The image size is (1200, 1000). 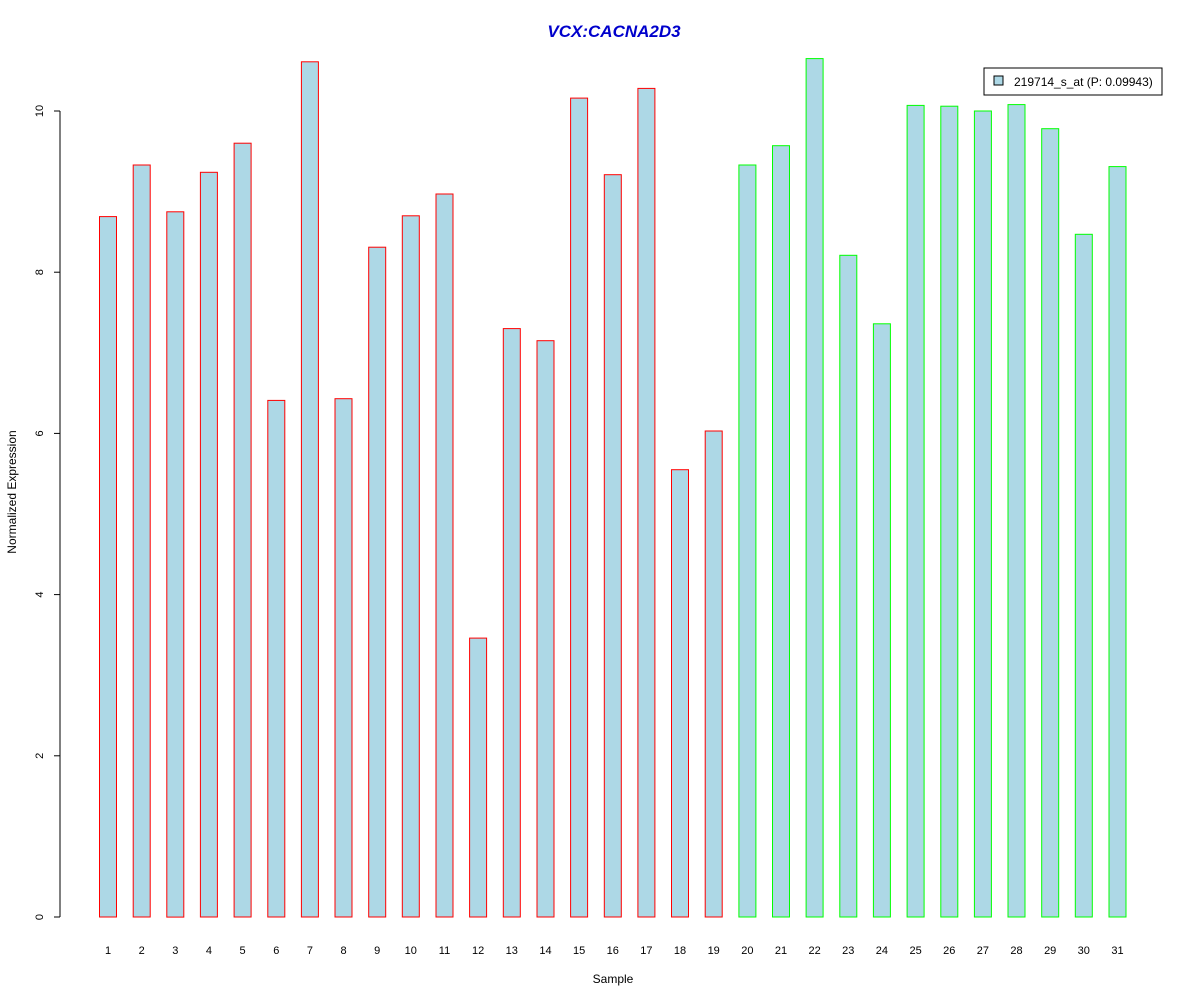 I want to click on y-tick-label: 10, so click(x=40, y=111).